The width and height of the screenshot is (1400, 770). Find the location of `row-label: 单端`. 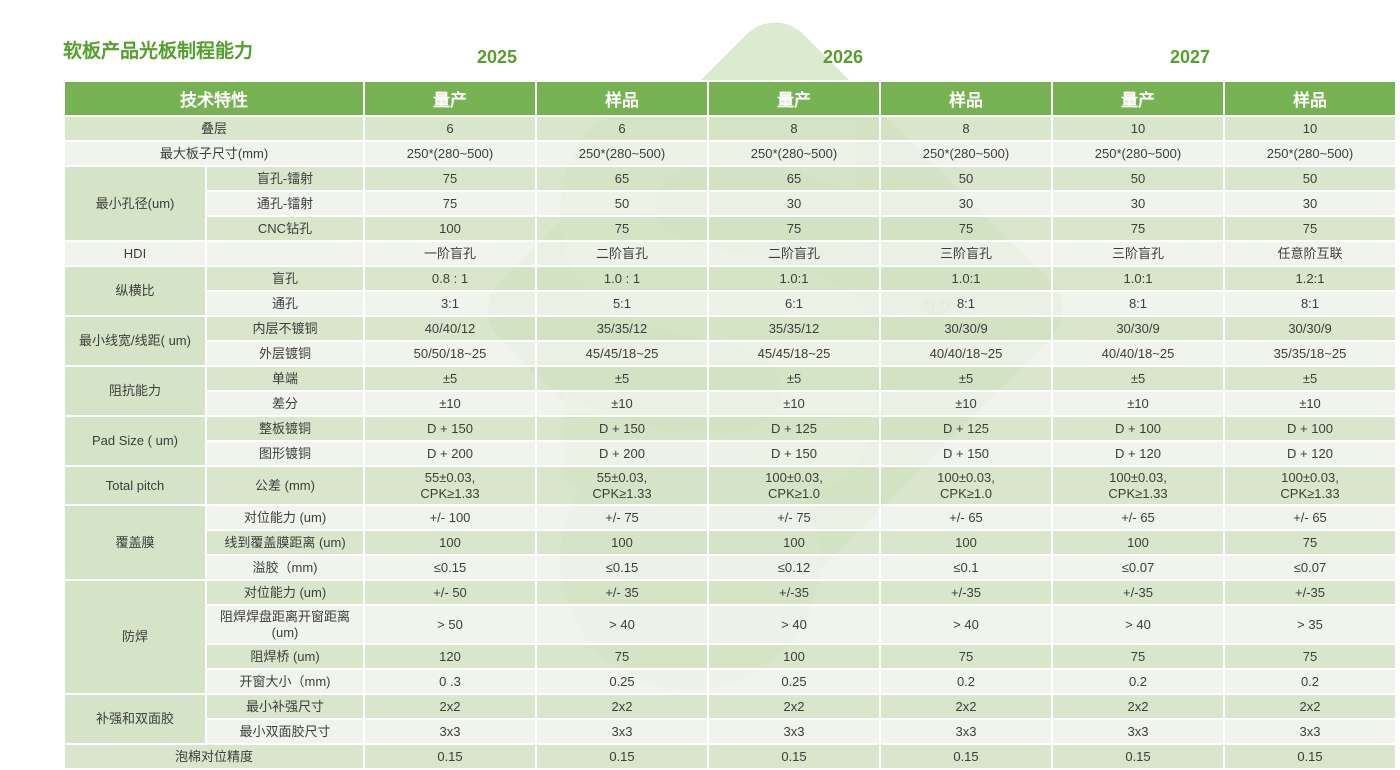

row-label: 单端 is located at coordinates (285, 378).